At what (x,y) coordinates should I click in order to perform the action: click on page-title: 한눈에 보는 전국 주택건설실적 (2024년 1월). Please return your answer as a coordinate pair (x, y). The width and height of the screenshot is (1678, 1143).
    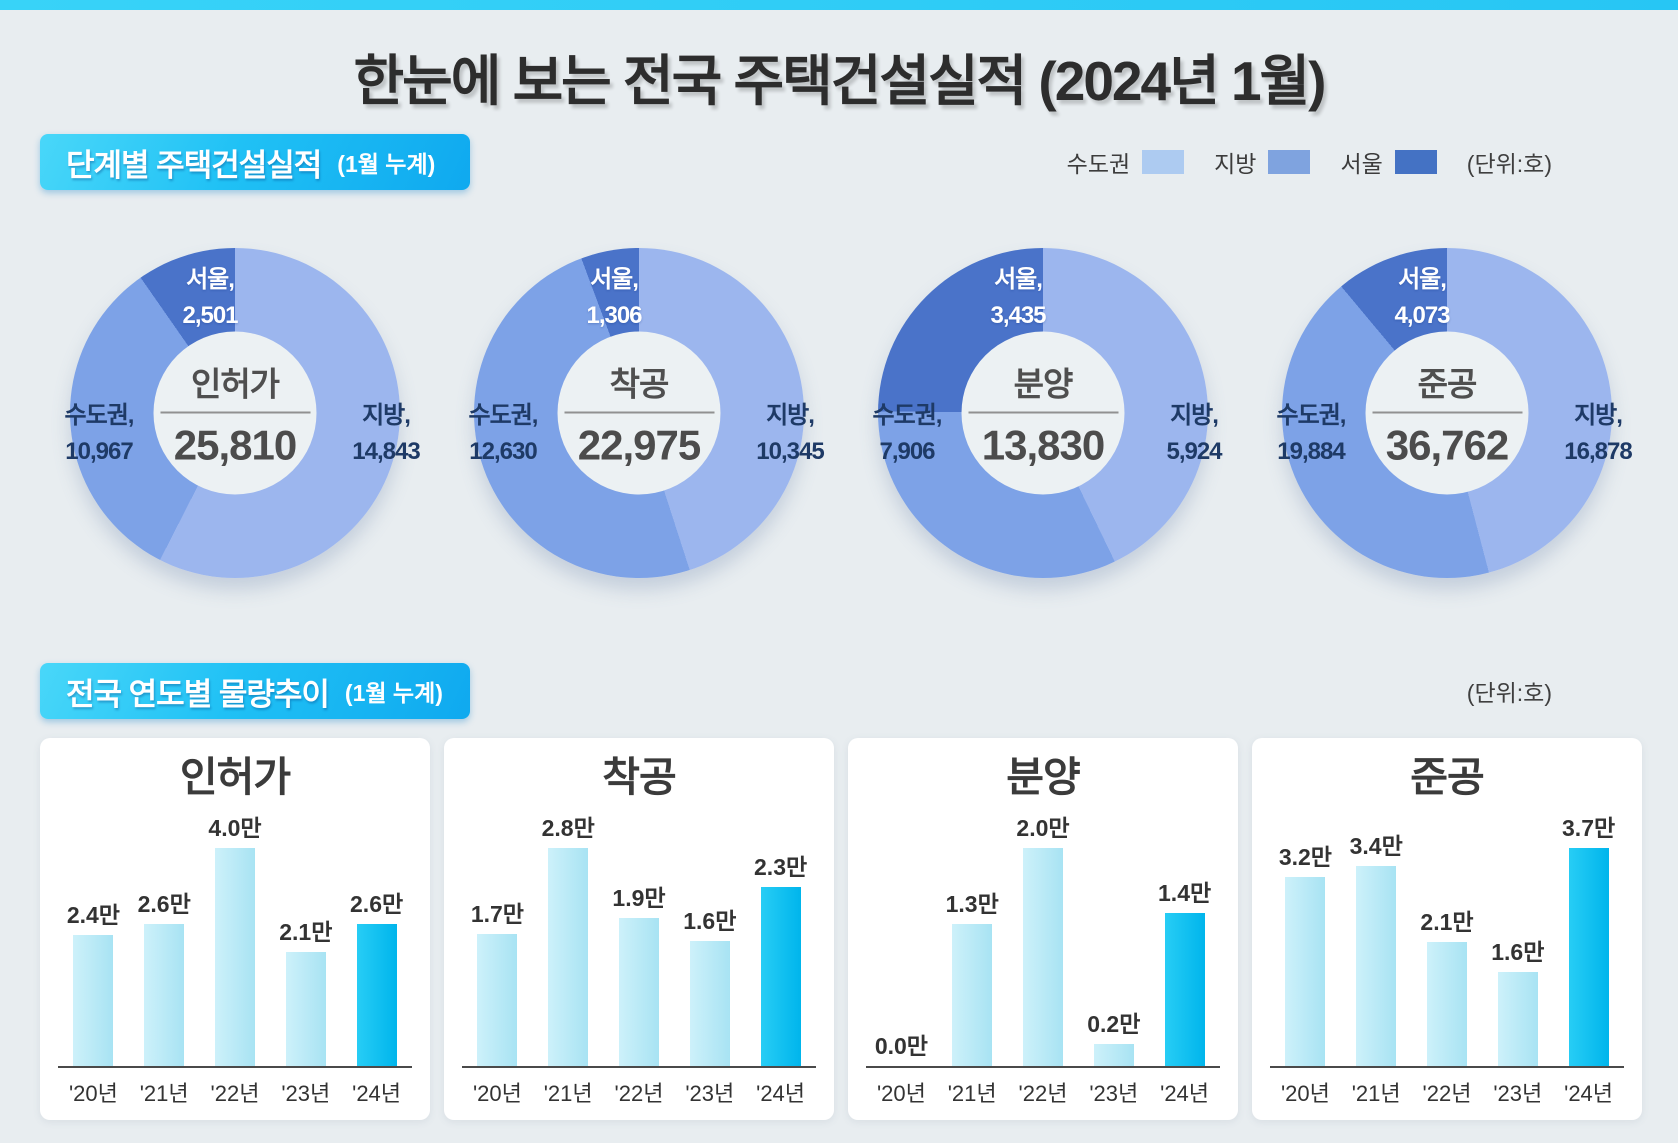
    Looking at the image, I should click on (840, 81).